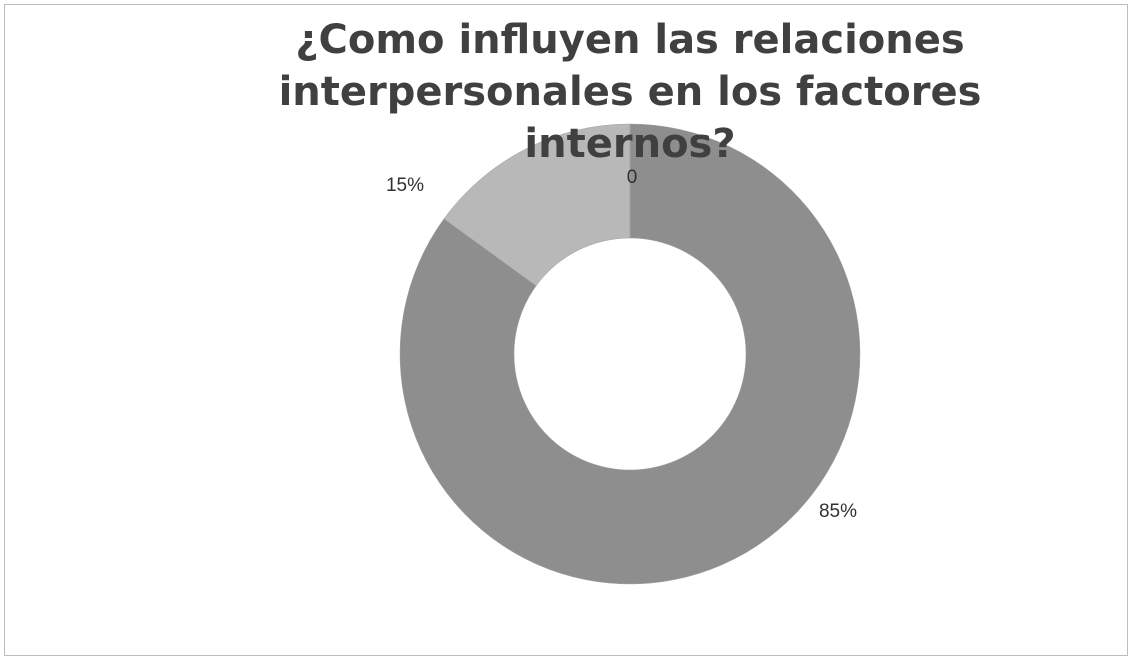 The image size is (1134, 663). I want to click on data-label: 85%, so click(838, 511).